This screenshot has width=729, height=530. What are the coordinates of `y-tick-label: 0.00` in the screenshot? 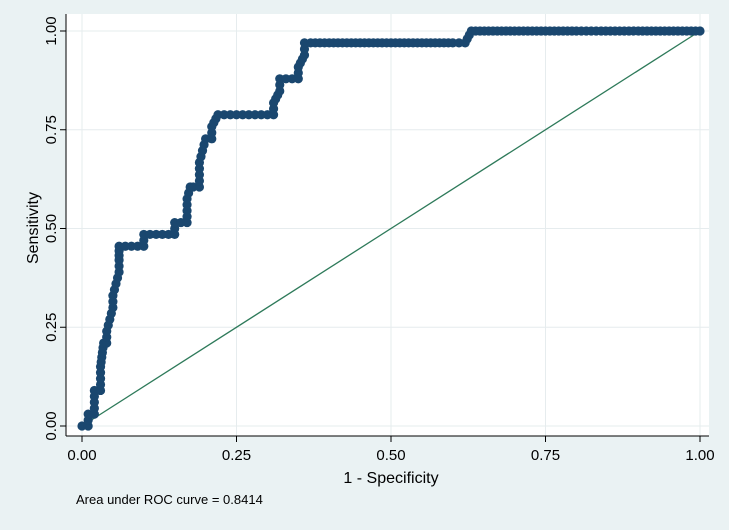 It's located at (51, 425).